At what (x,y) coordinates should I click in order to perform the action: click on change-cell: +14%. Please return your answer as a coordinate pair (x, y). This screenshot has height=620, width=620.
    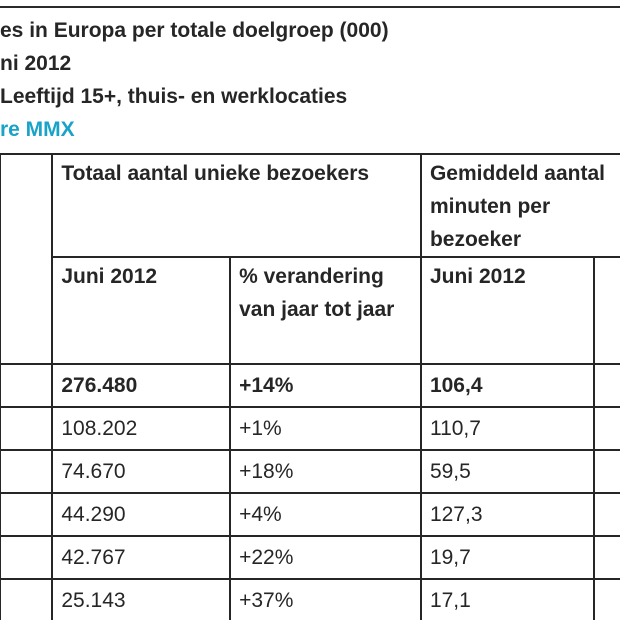
    Looking at the image, I should click on (325, 385).